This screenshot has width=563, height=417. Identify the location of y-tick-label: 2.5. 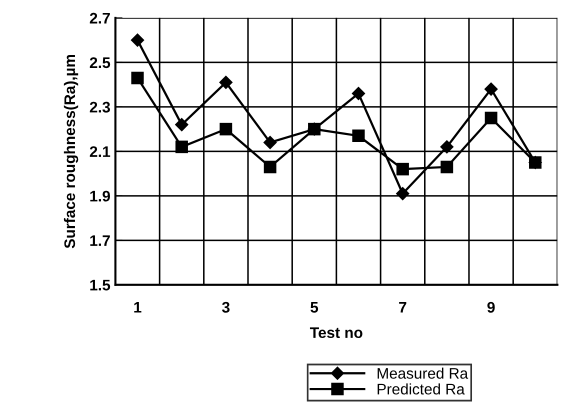
(100, 62).